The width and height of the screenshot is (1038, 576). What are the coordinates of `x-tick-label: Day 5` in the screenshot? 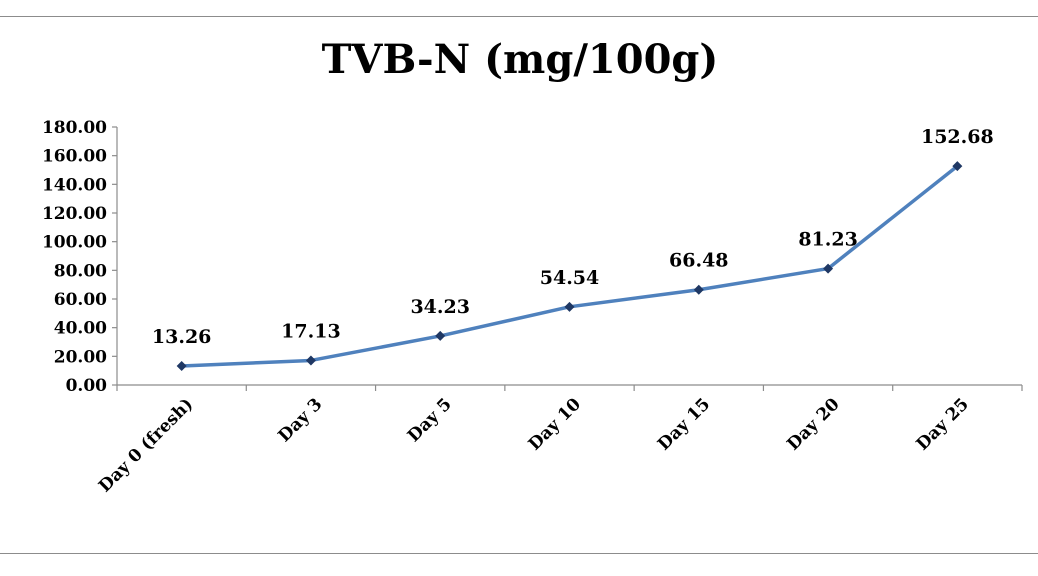 It's located at (430, 420).